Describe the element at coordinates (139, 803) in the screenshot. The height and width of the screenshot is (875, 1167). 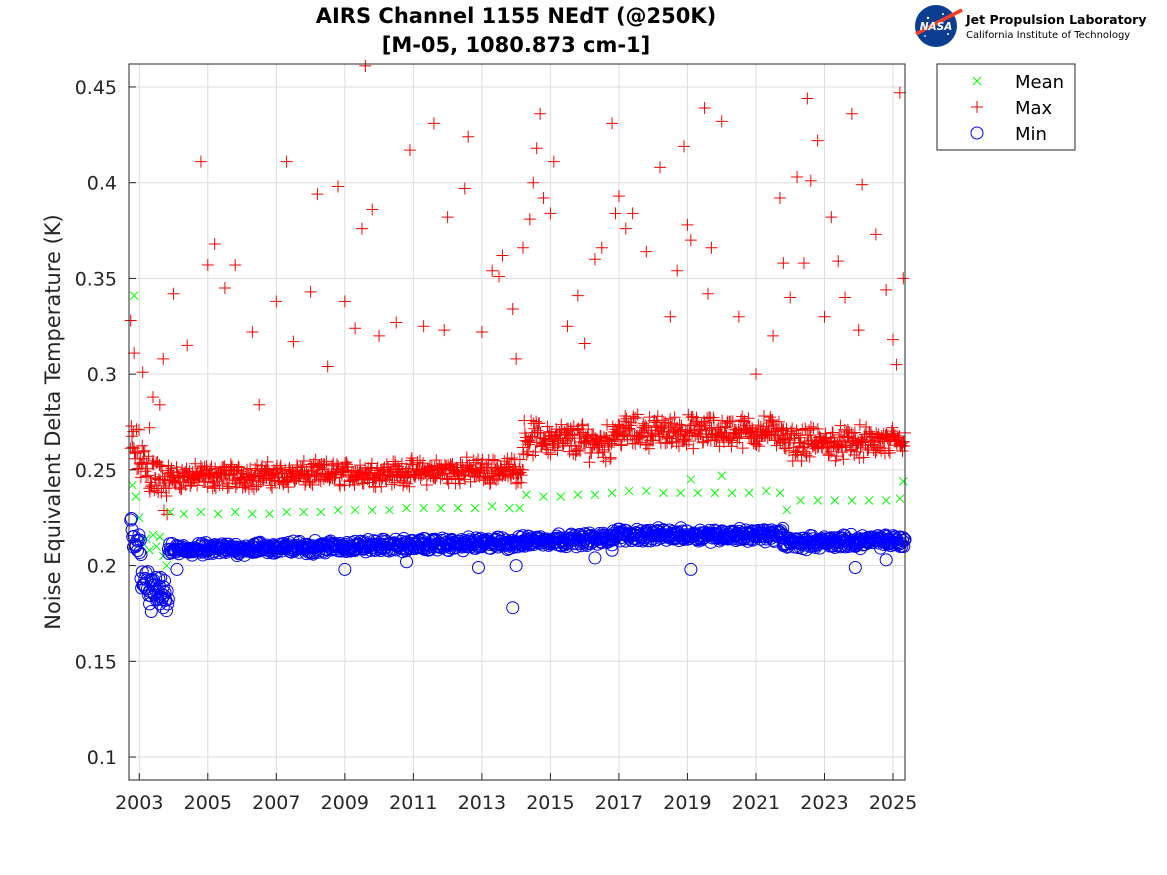
I see `x-tick-label: 2003` at that location.